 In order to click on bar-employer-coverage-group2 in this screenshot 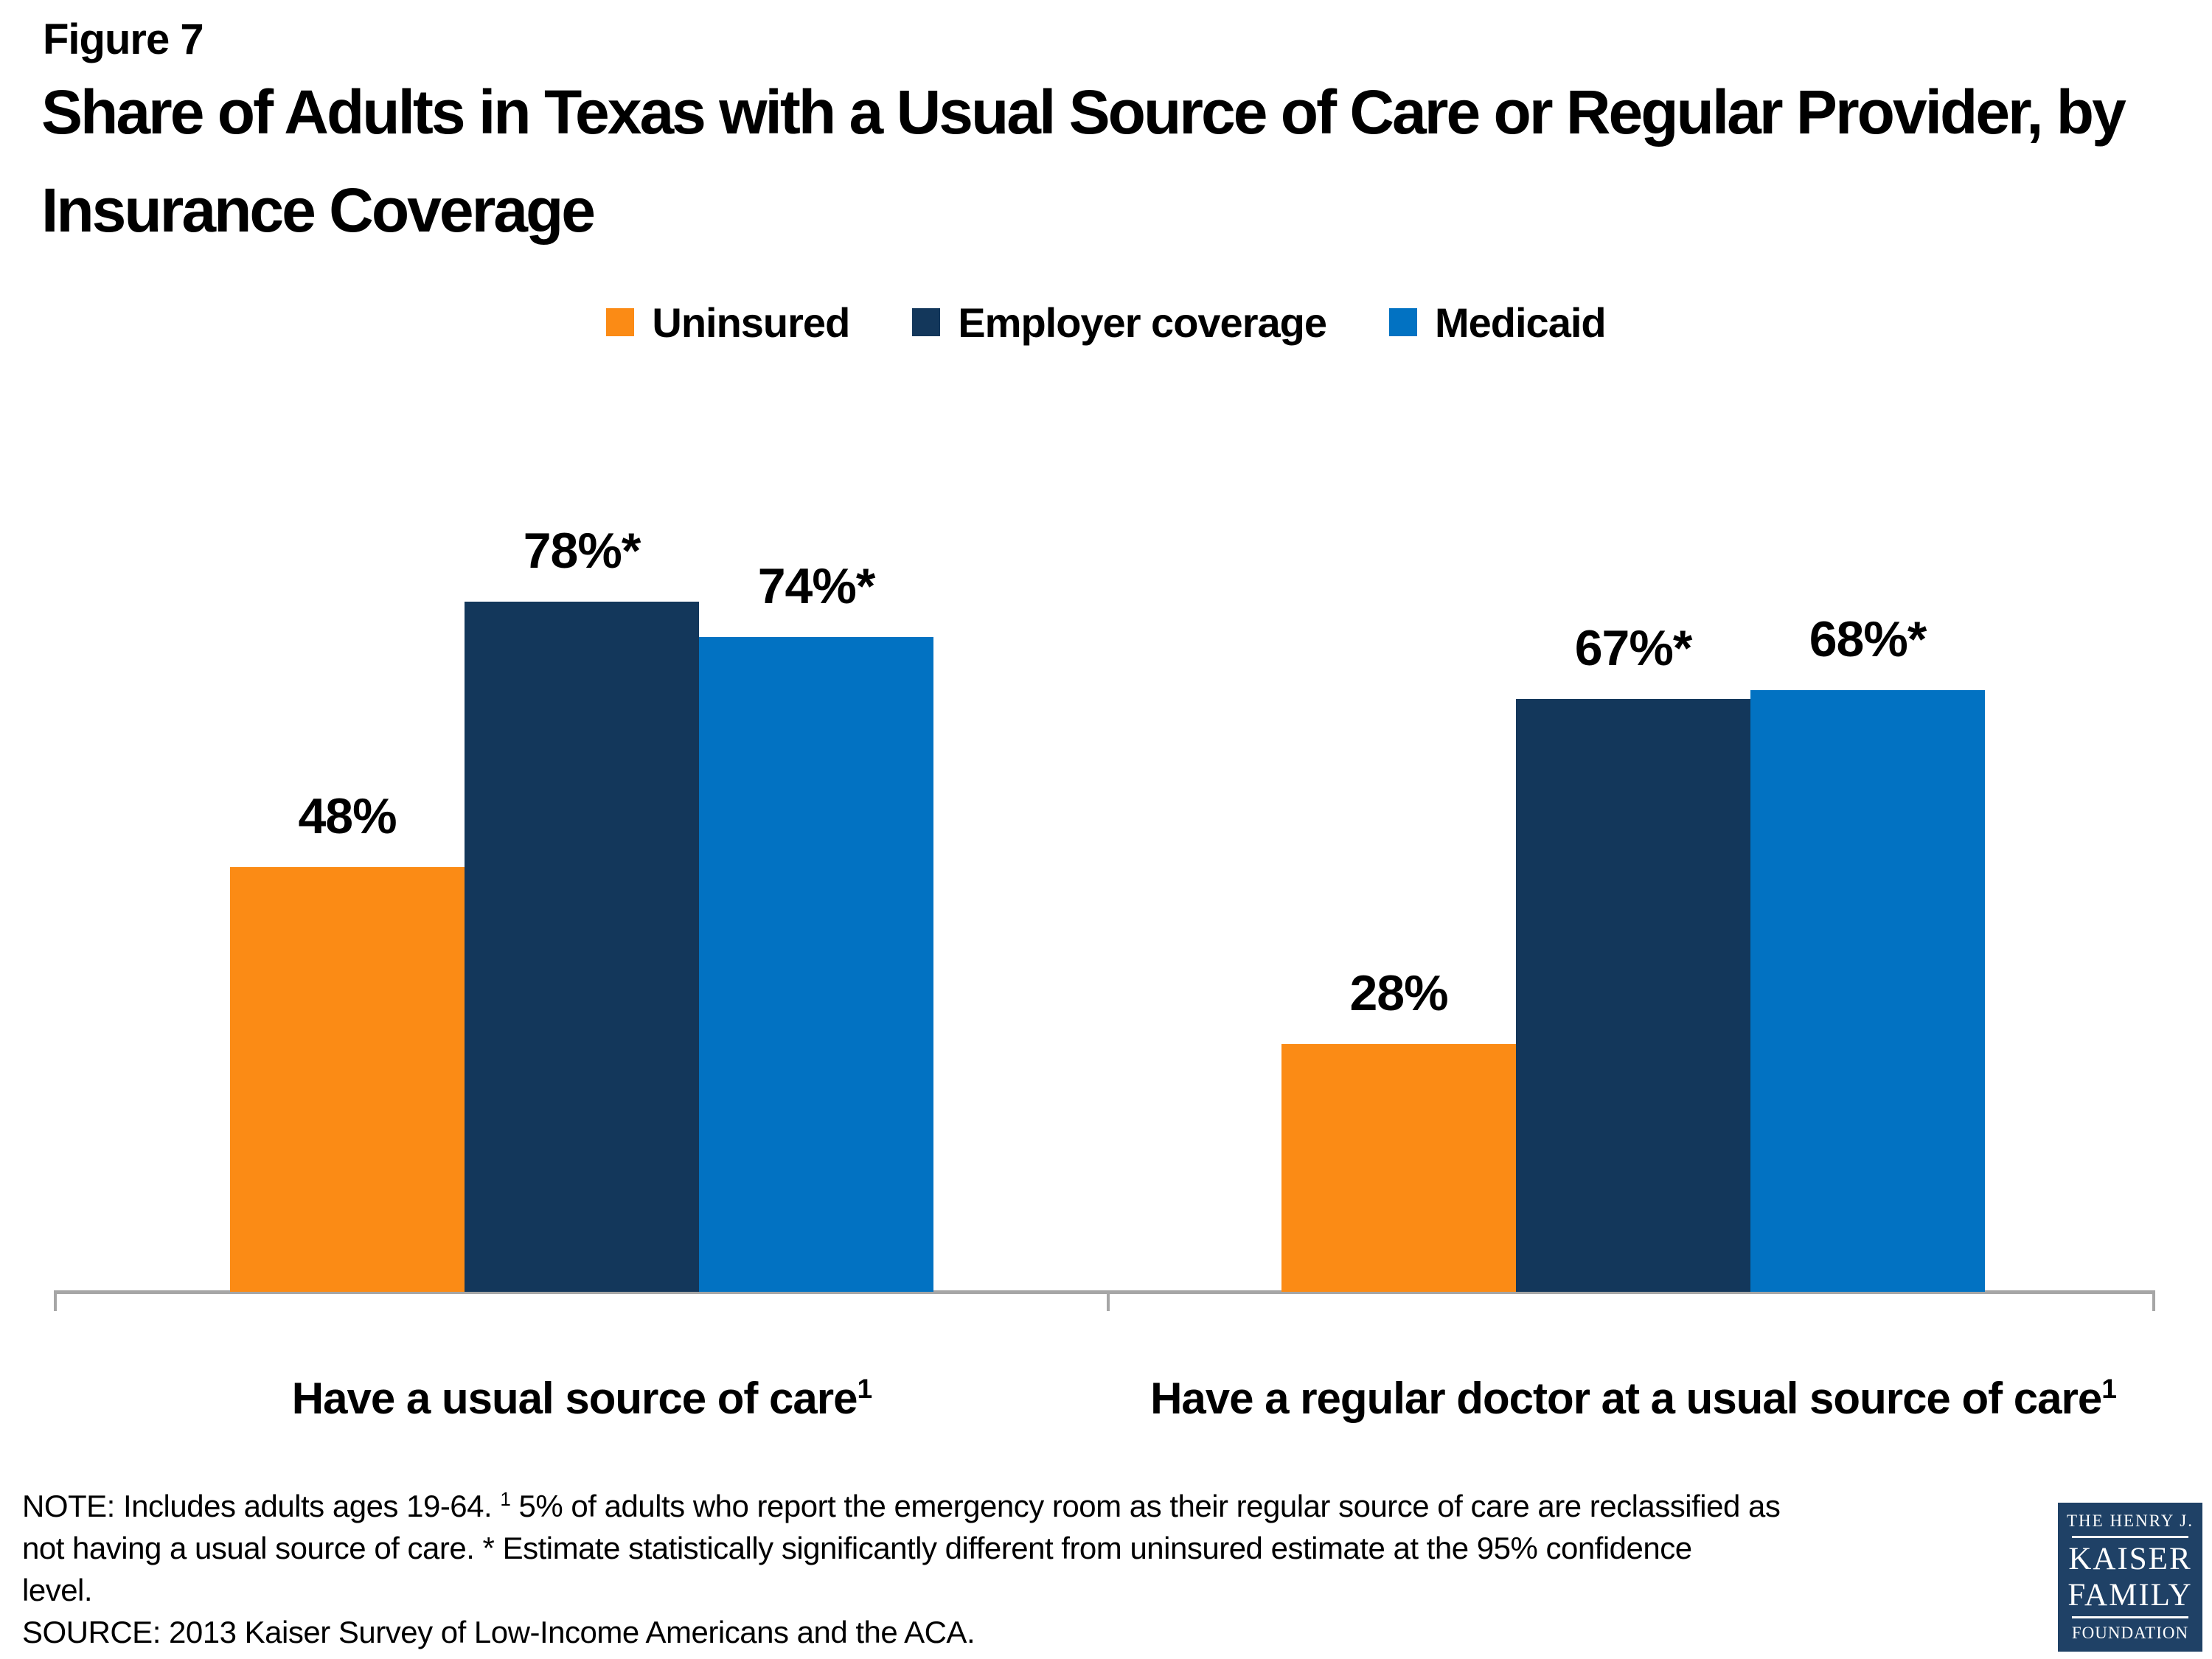, I will do `click(1633, 995)`.